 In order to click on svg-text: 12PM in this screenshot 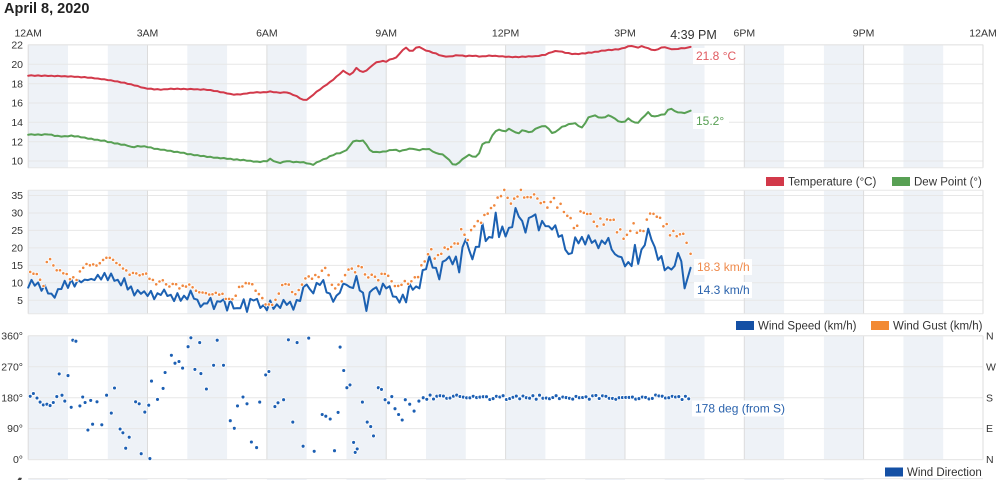, I will do `click(505, 34)`.